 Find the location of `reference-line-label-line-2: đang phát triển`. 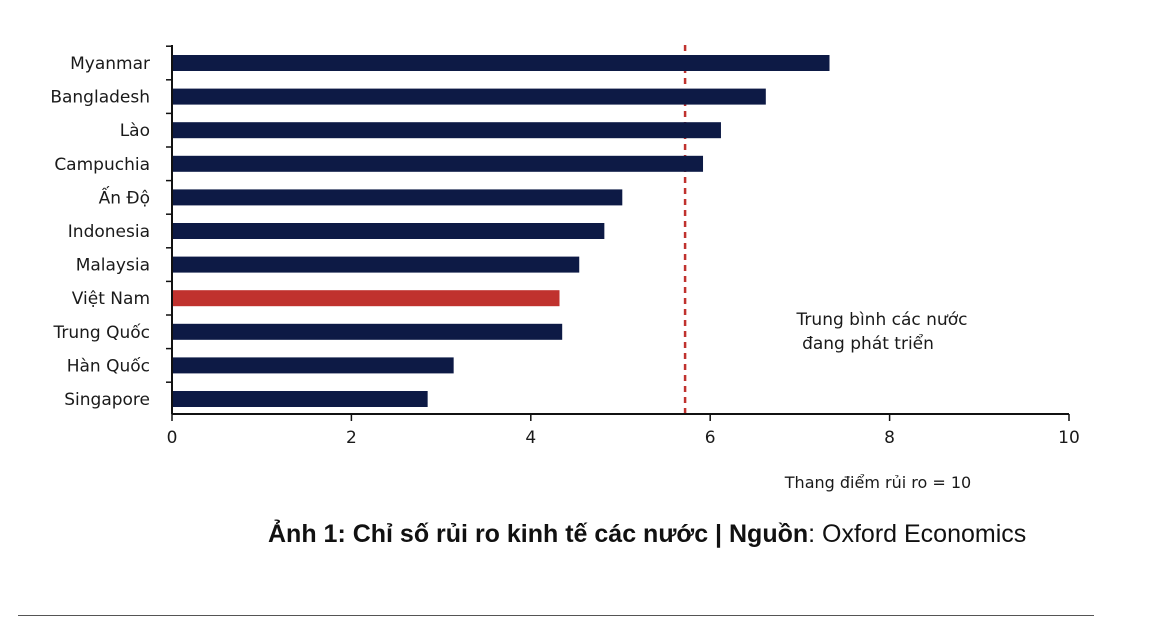

reference-line-label-line-2: đang phát triển is located at coordinates (868, 343).